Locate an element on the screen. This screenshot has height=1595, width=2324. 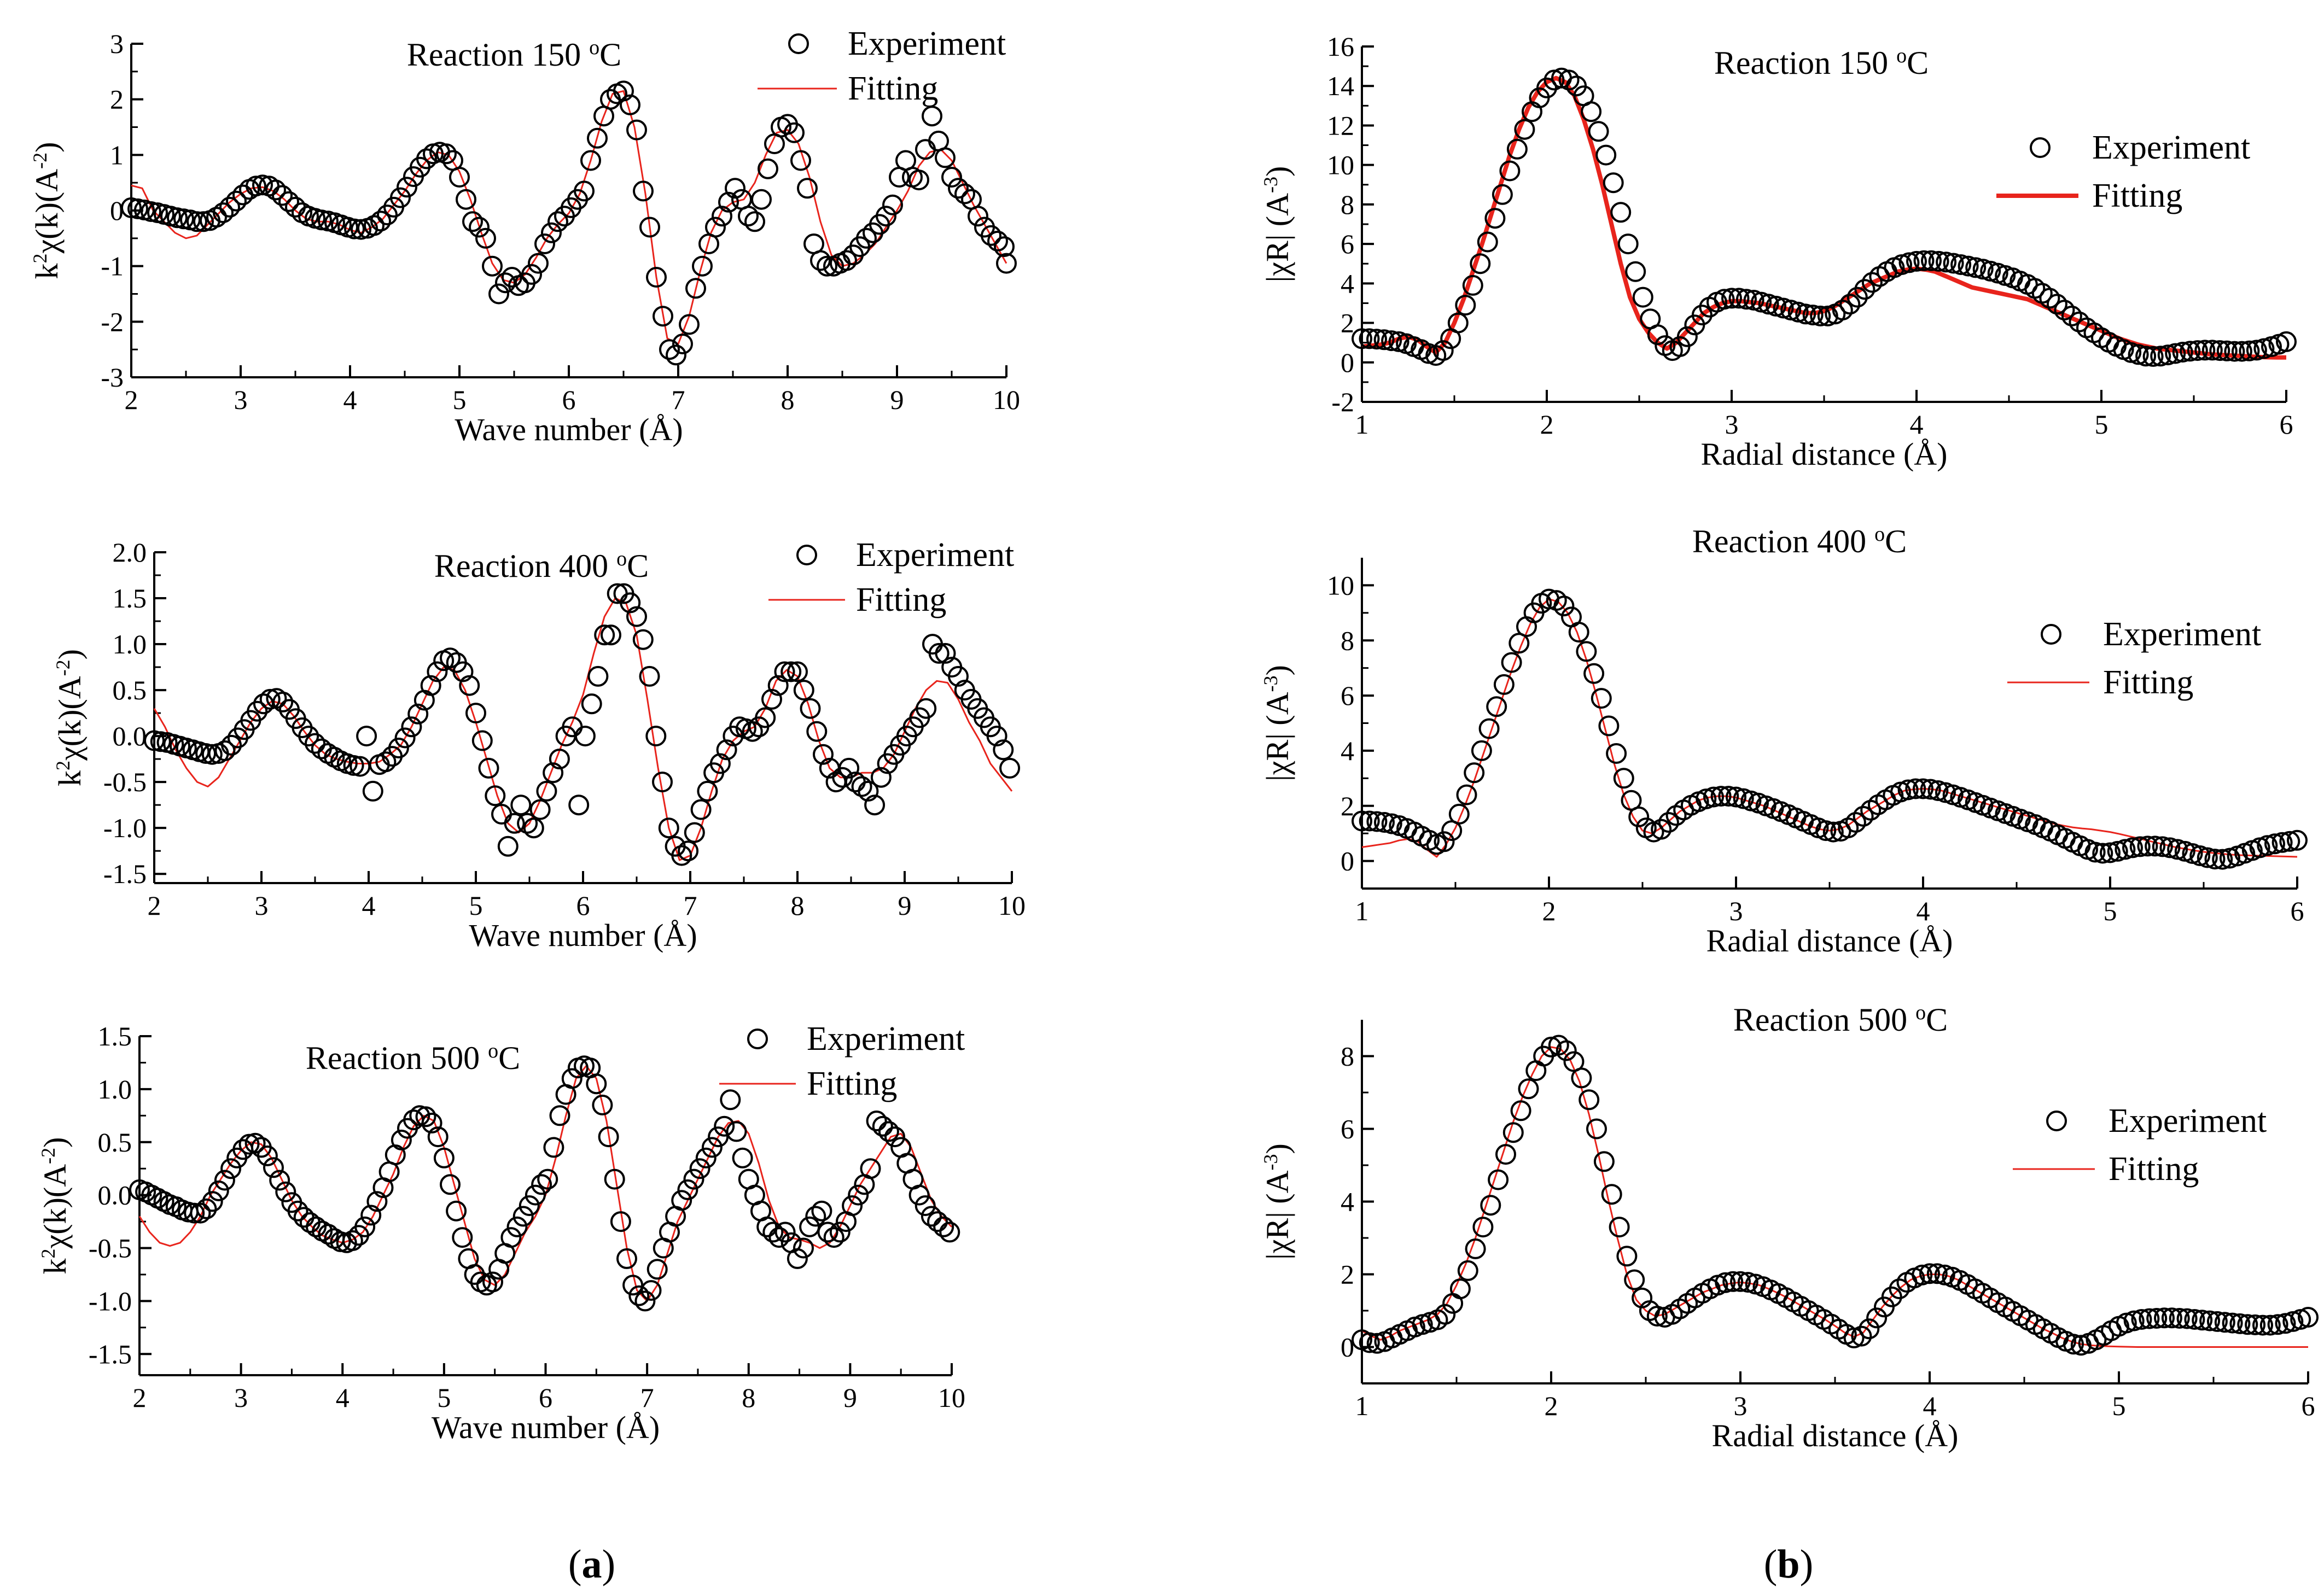
title-text: C is located at coordinates (1937, 1020).